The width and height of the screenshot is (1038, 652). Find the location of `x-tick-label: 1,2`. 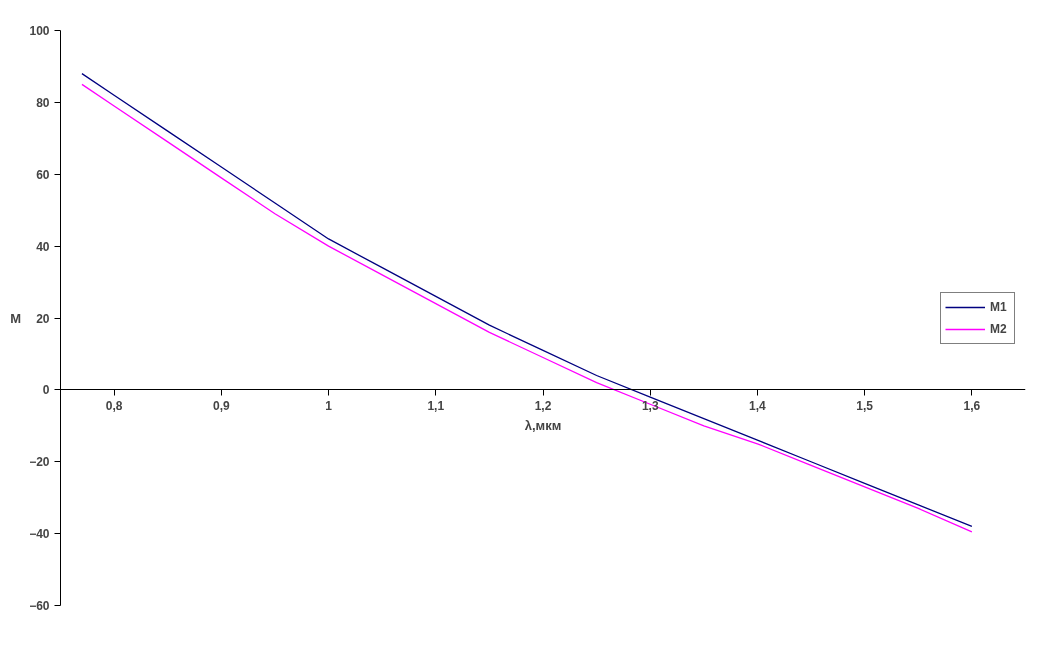

x-tick-label: 1,2 is located at coordinates (543, 405).